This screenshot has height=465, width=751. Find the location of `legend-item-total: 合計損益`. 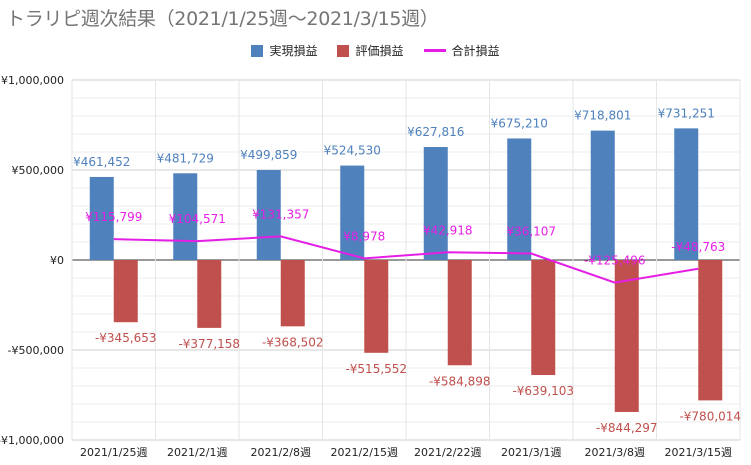

legend-item-total: 合計損益 is located at coordinates (461, 50).